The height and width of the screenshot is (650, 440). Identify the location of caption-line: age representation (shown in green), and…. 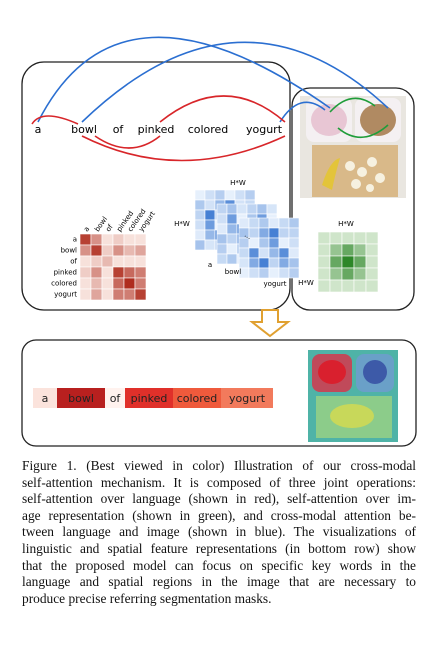
(219, 515).